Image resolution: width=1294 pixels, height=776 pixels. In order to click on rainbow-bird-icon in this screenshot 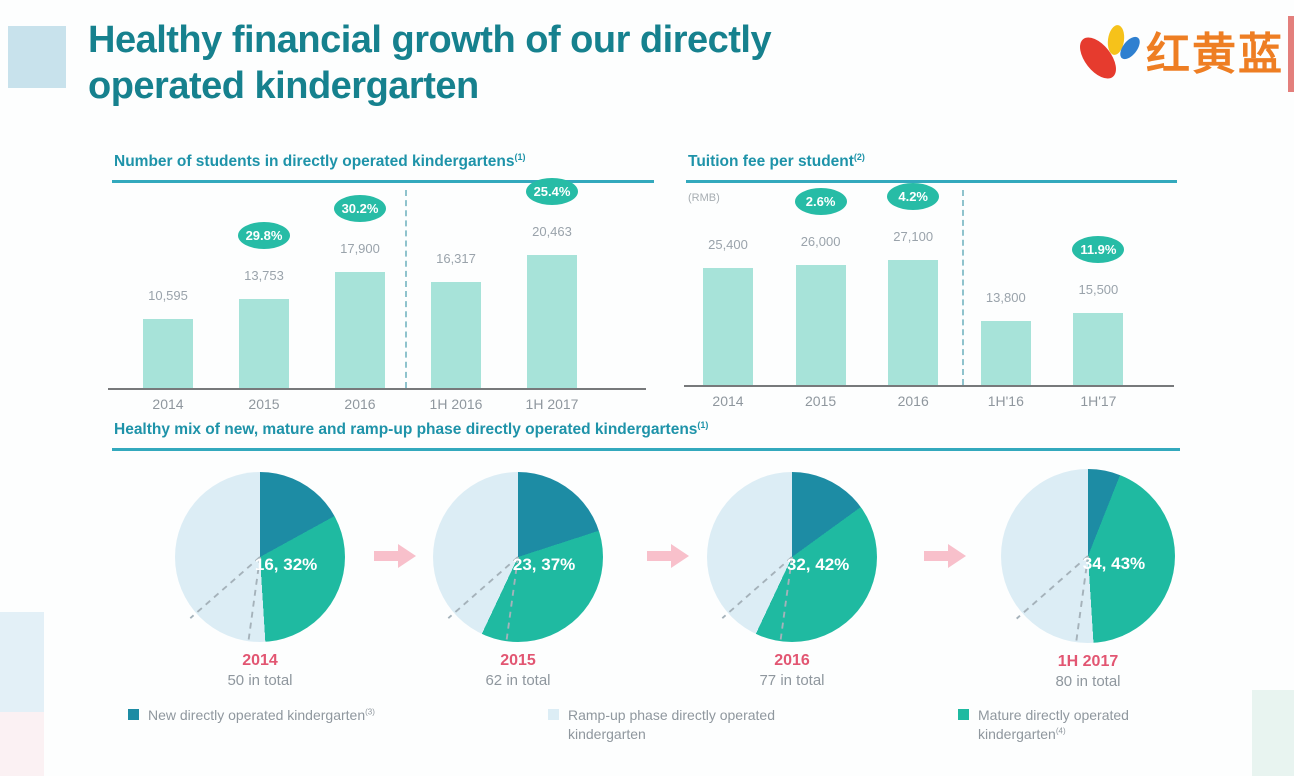, I will do `click(1109, 54)`.